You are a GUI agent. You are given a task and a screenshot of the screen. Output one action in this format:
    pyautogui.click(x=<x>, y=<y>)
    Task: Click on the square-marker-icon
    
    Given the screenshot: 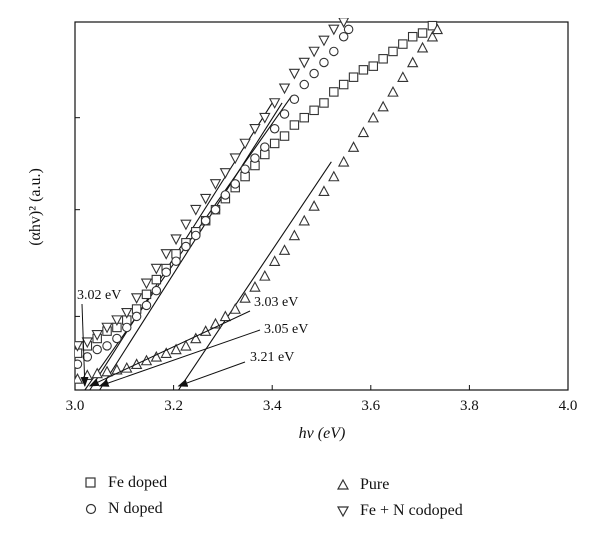 What is the action you would take?
    pyautogui.click(x=90, y=482)
    